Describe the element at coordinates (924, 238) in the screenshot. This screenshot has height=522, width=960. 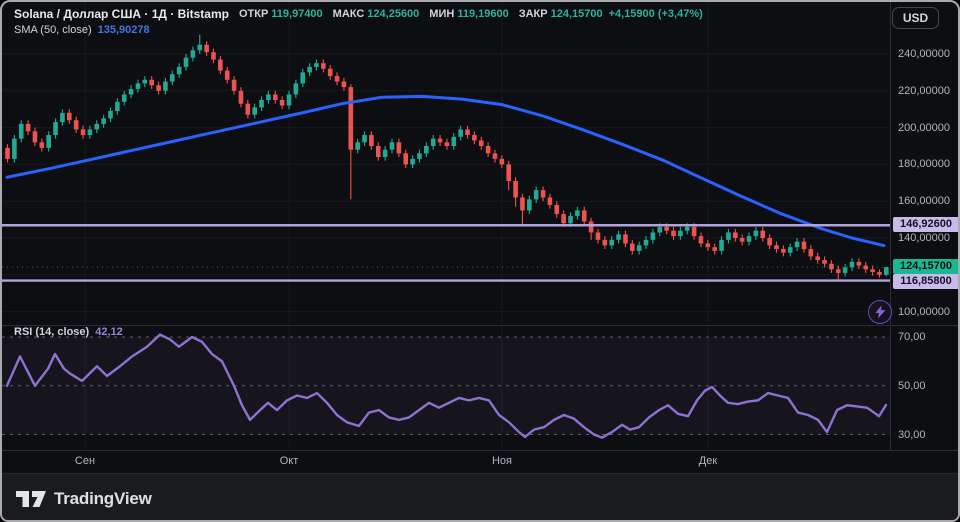
I see `price-tick: 140,00000` at that location.